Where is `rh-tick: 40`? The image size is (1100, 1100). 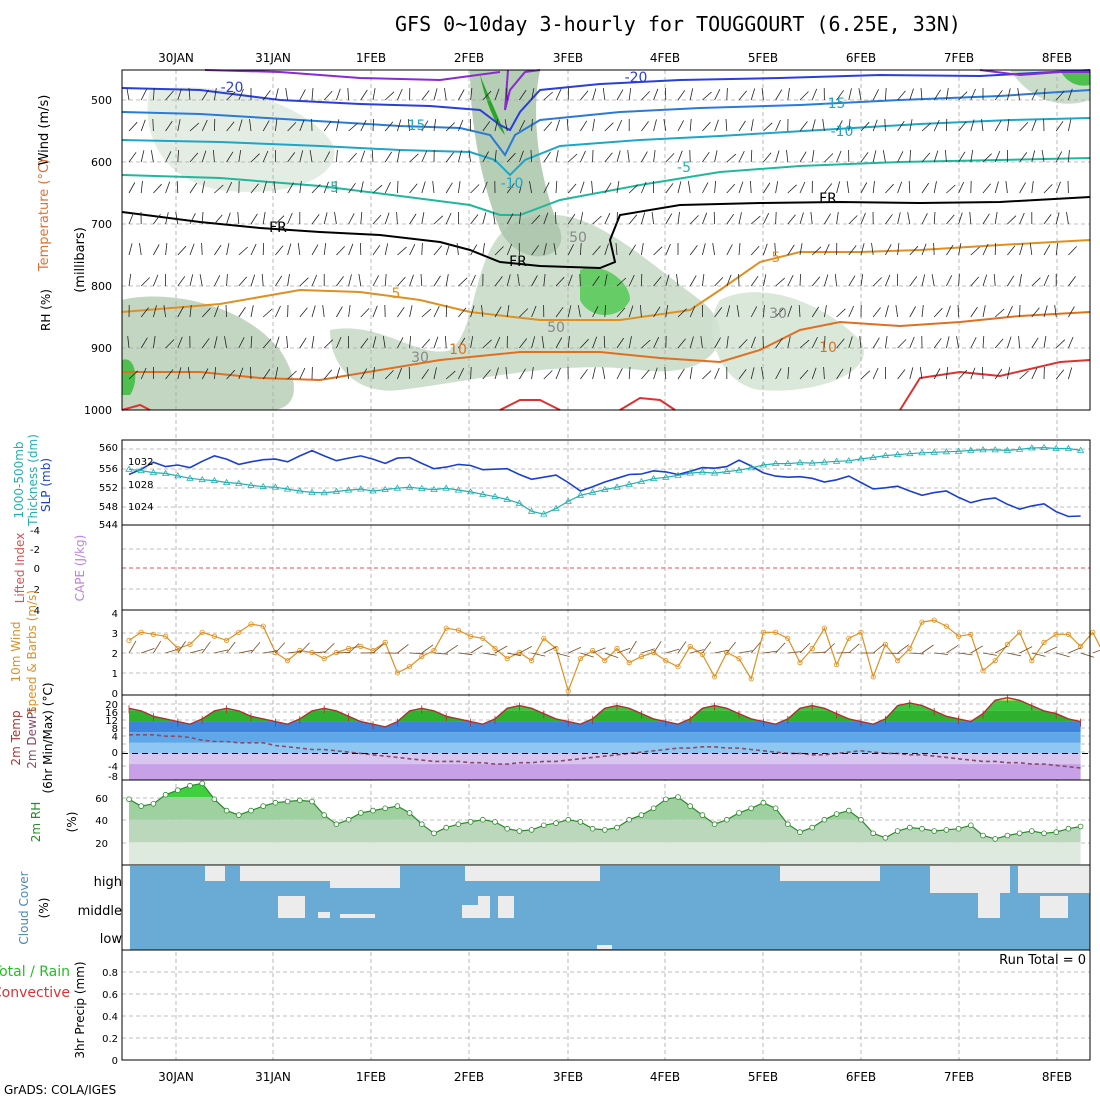
rh-tick: 40 is located at coordinates (101, 821).